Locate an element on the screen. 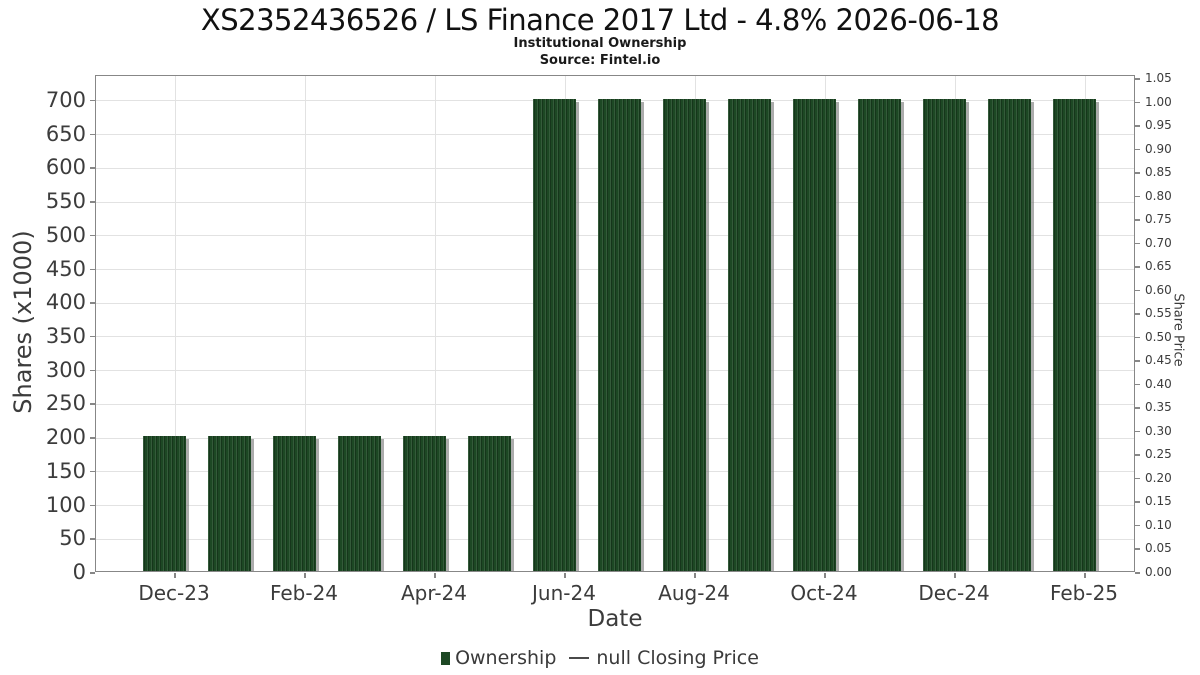  x-axis-tick-label: Oct-24 is located at coordinates (824, 593).